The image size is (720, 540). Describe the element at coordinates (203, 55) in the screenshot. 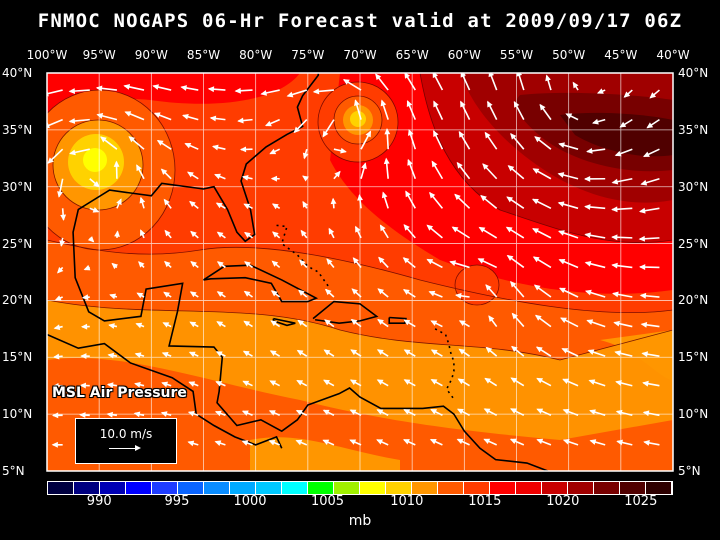

I see `lon-label: 85°W` at that location.